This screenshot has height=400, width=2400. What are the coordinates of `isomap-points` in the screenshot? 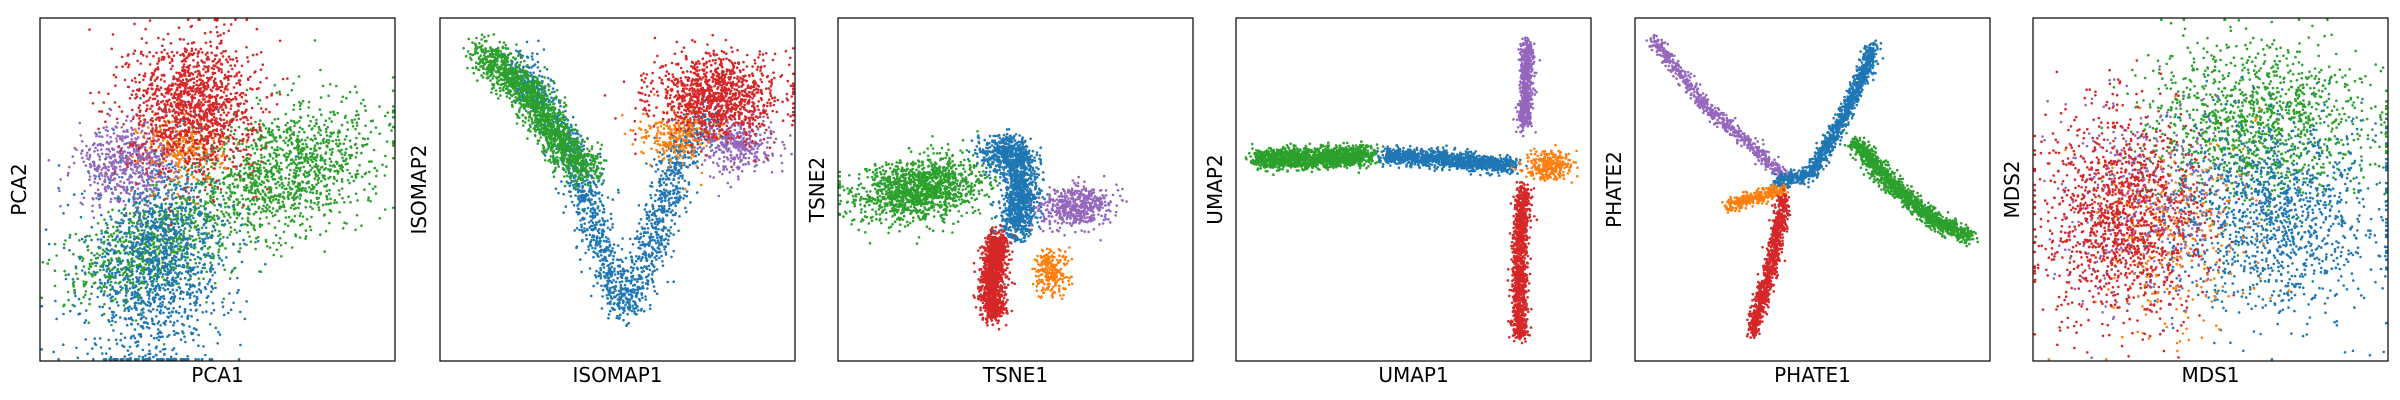 It's located at (628, 180).